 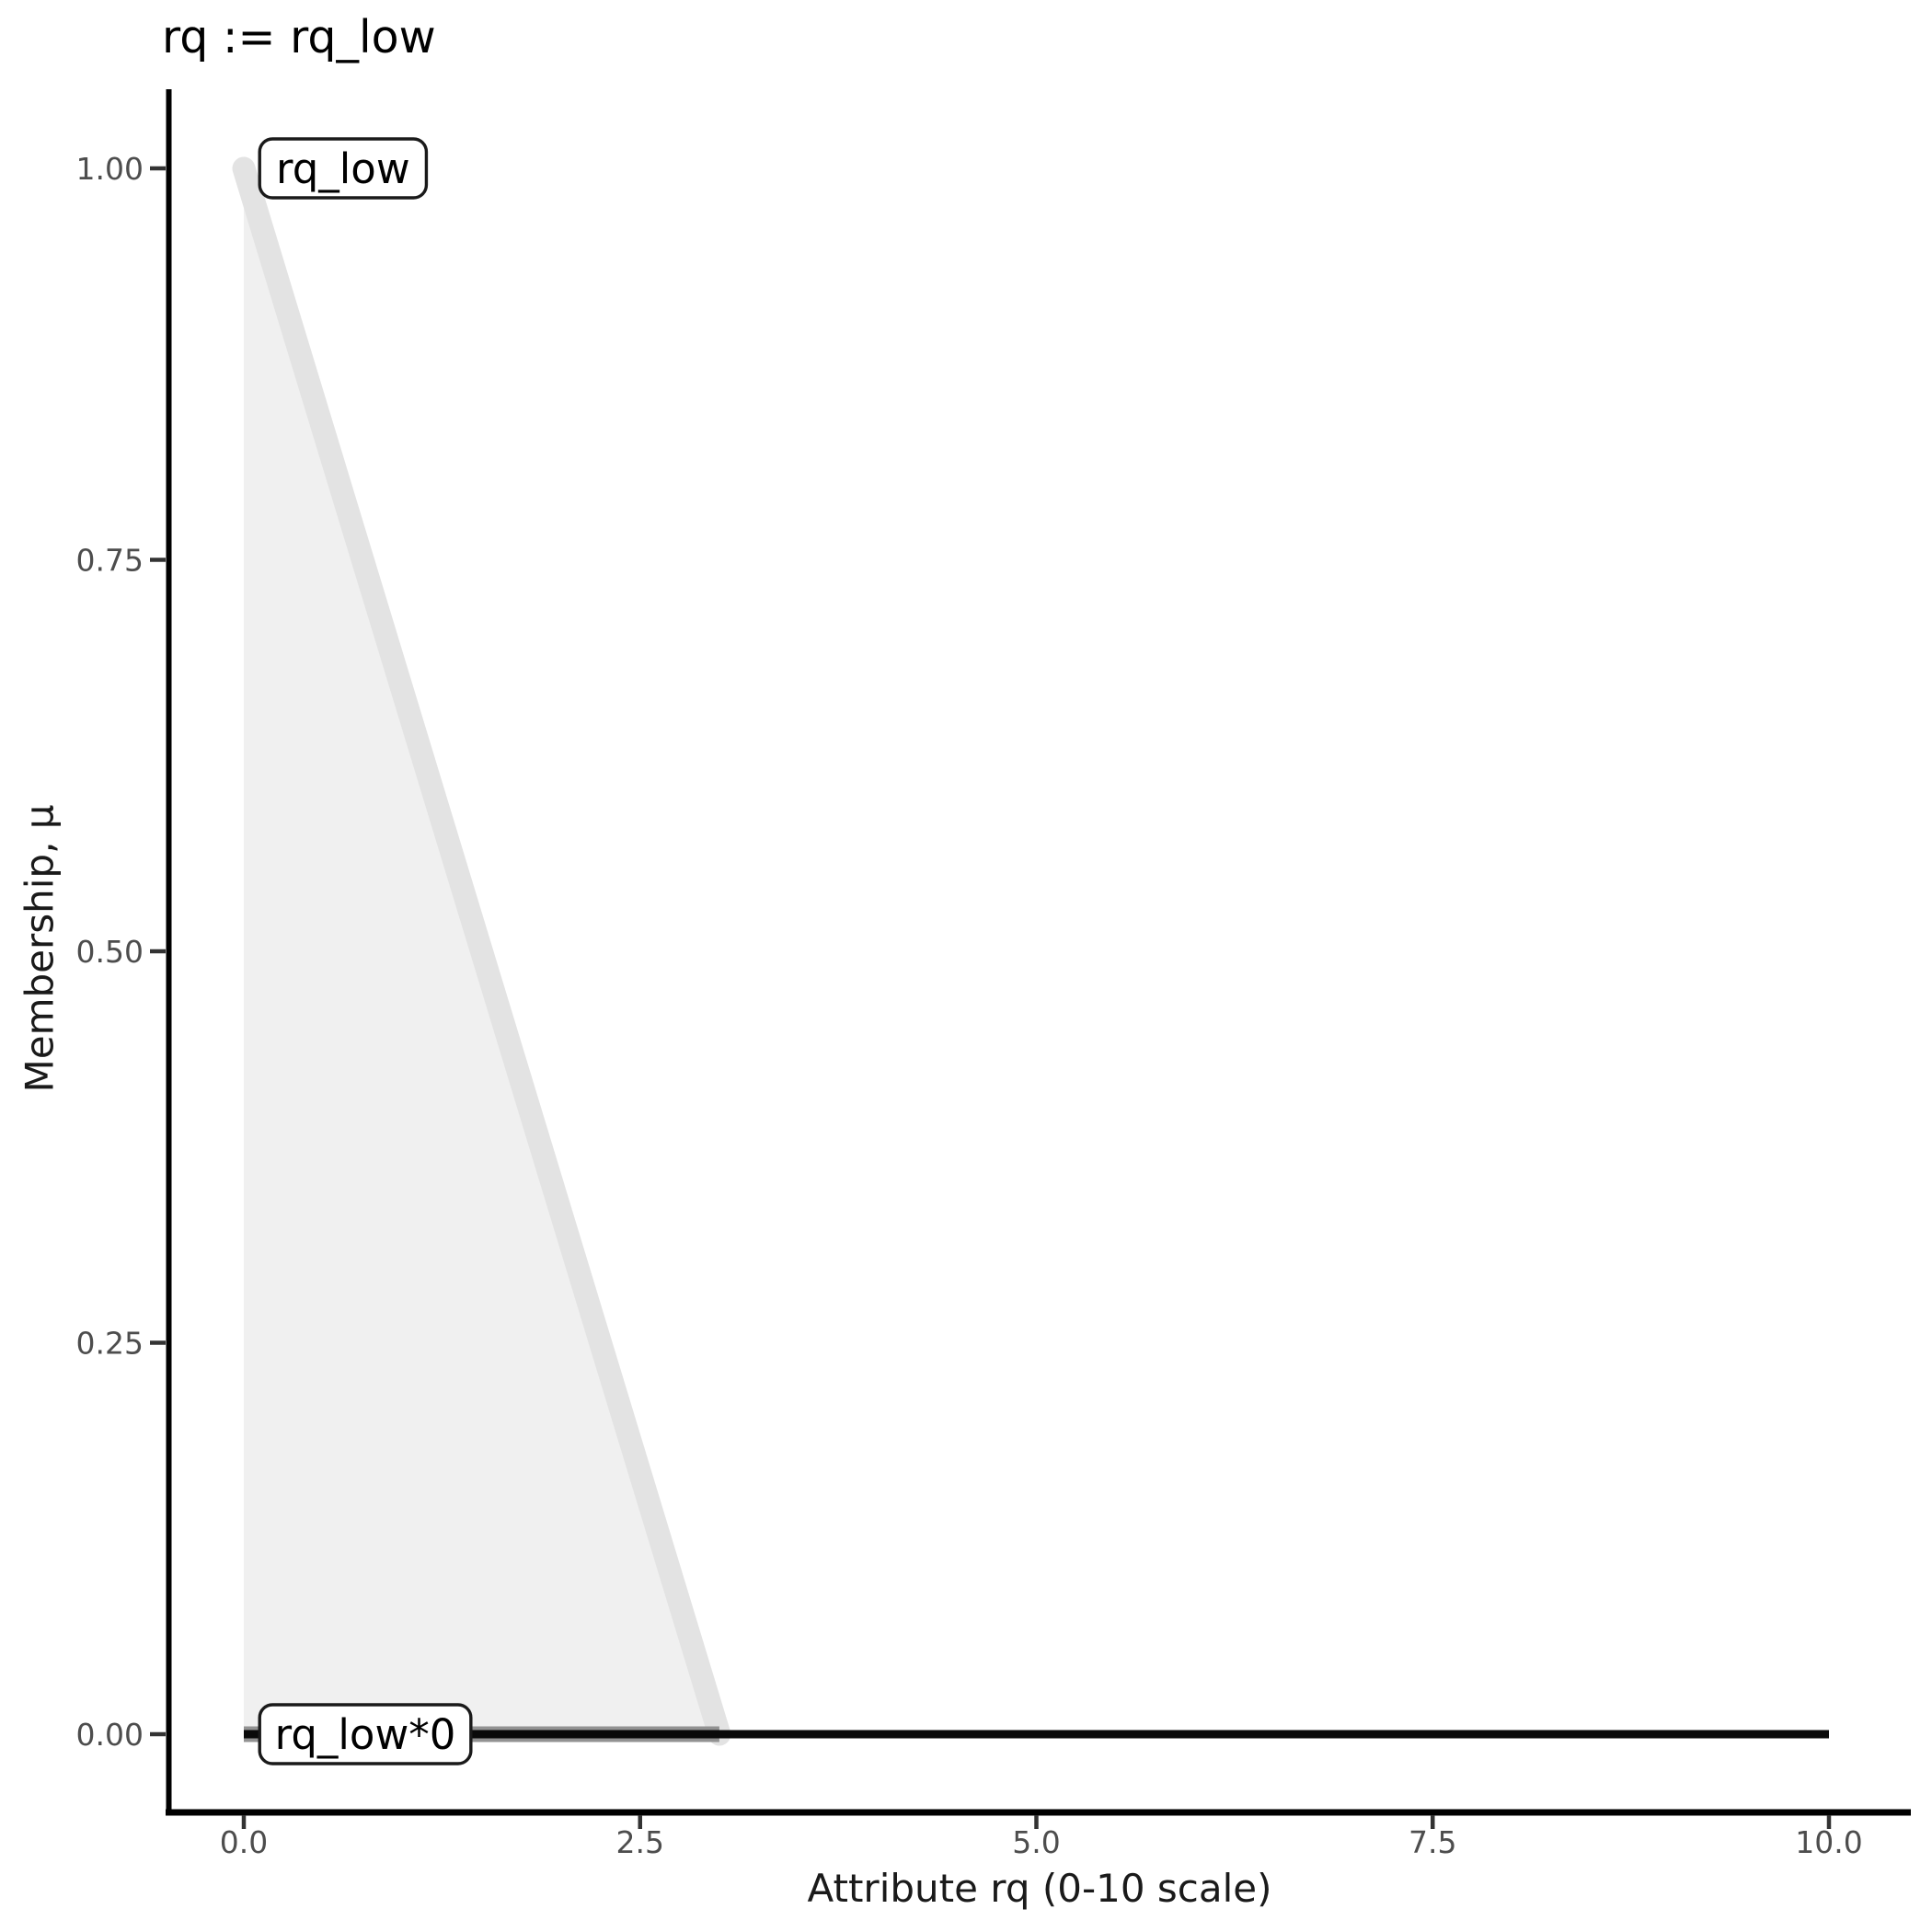 What do you see at coordinates (244, 1842) in the screenshot?
I see `x-tick-label: 0.0` at bounding box center [244, 1842].